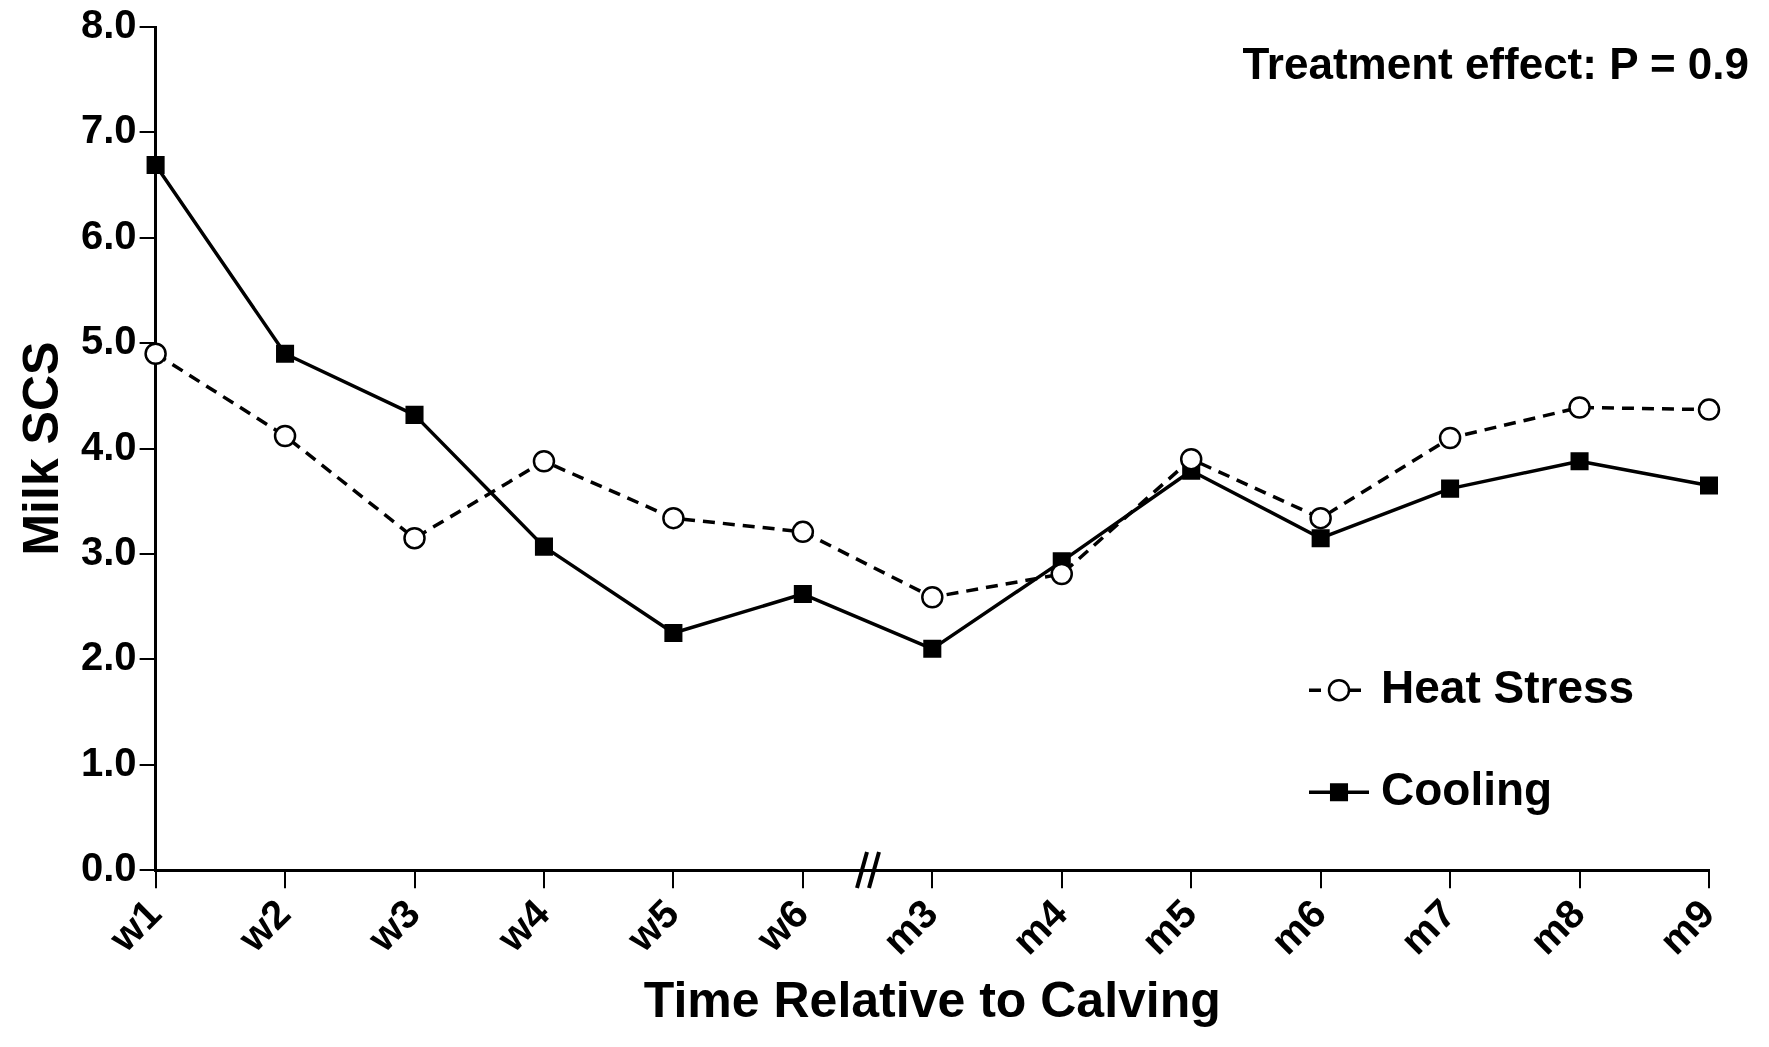 Image resolution: width=1769 pixels, height=1047 pixels. Describe the element at coordinates (932, 999) in the screenshot. I see `x-axis-title: Time Relative to Calving` at that location.